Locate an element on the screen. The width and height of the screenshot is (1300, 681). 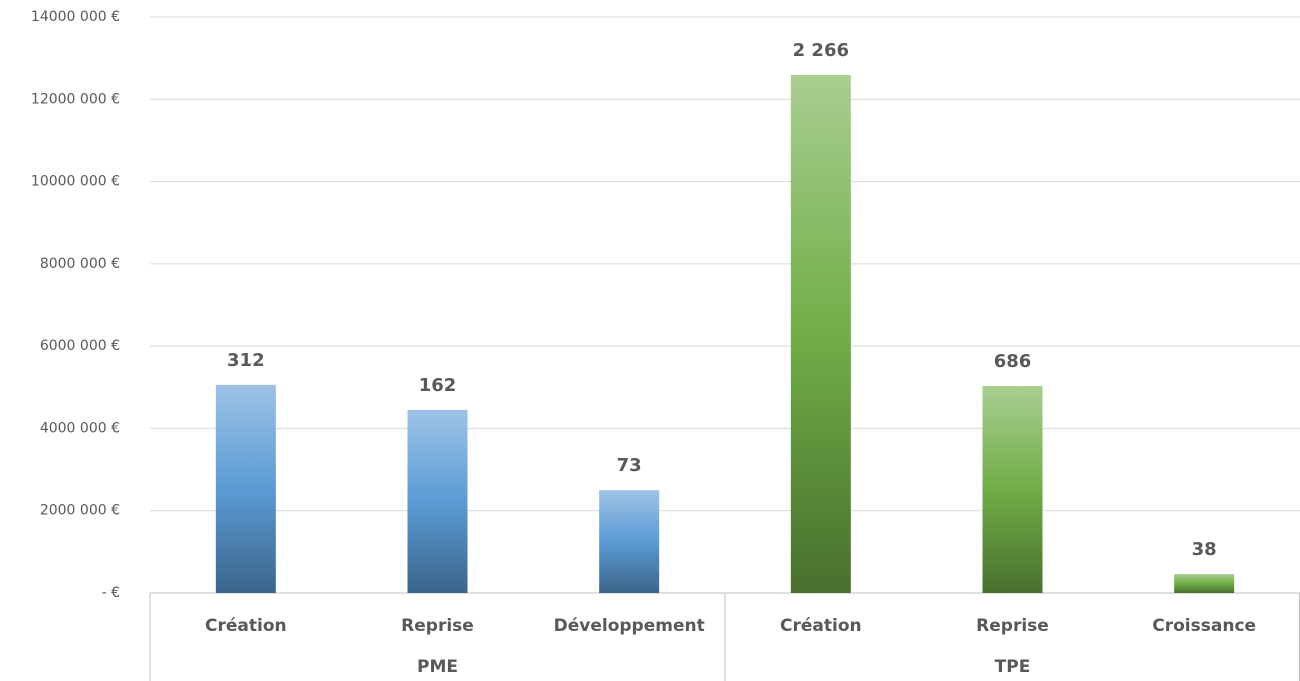
data-label: 162 is located at coordinates (438, 385).